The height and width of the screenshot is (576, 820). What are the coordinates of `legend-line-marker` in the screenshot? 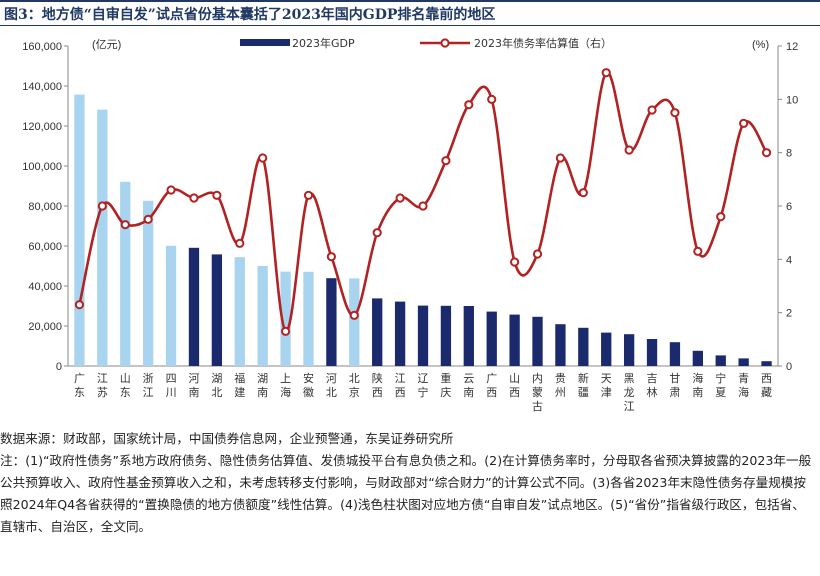 It's located at (445, 43).